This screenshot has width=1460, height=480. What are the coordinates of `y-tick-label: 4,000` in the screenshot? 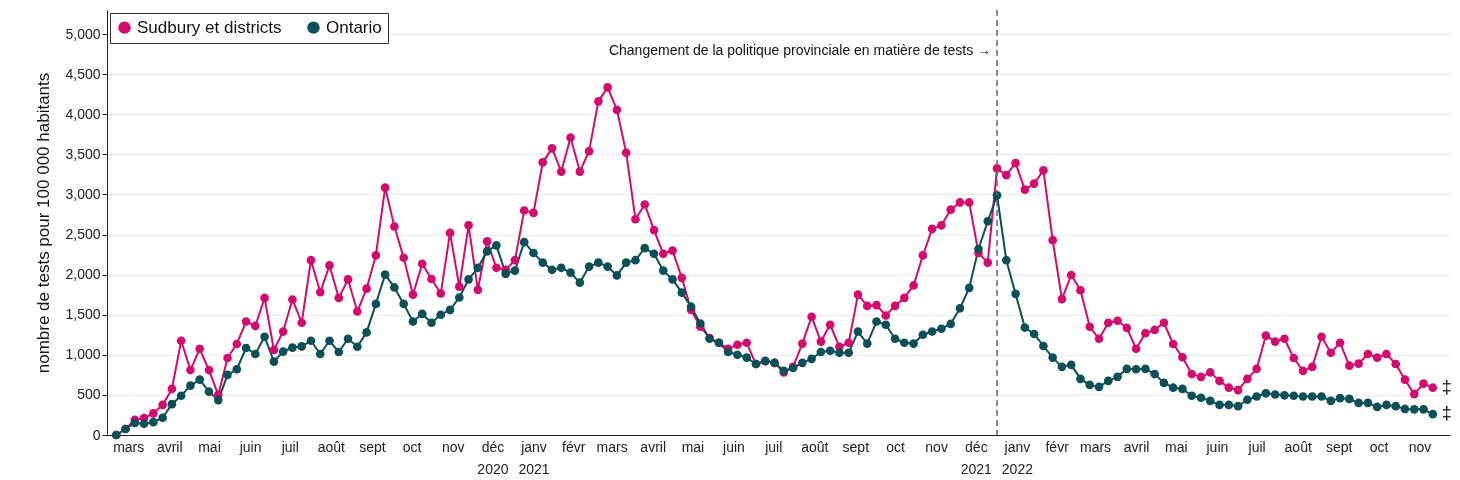 It's located at (83, 113).